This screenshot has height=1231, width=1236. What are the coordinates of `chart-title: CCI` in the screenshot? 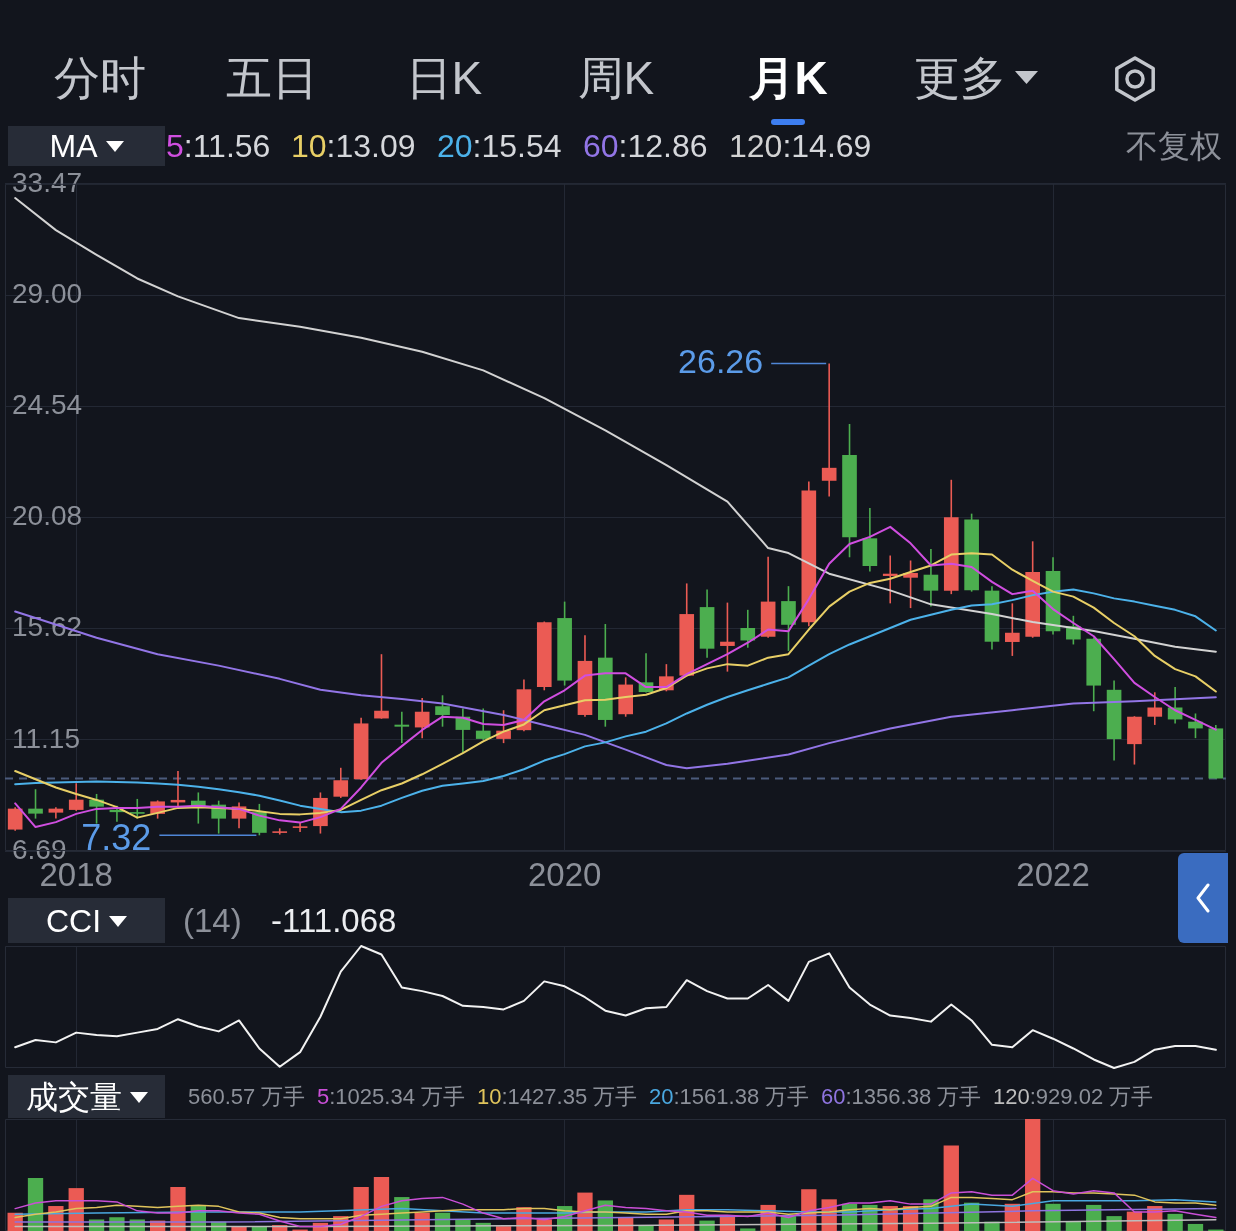 It's located at (74, 920).